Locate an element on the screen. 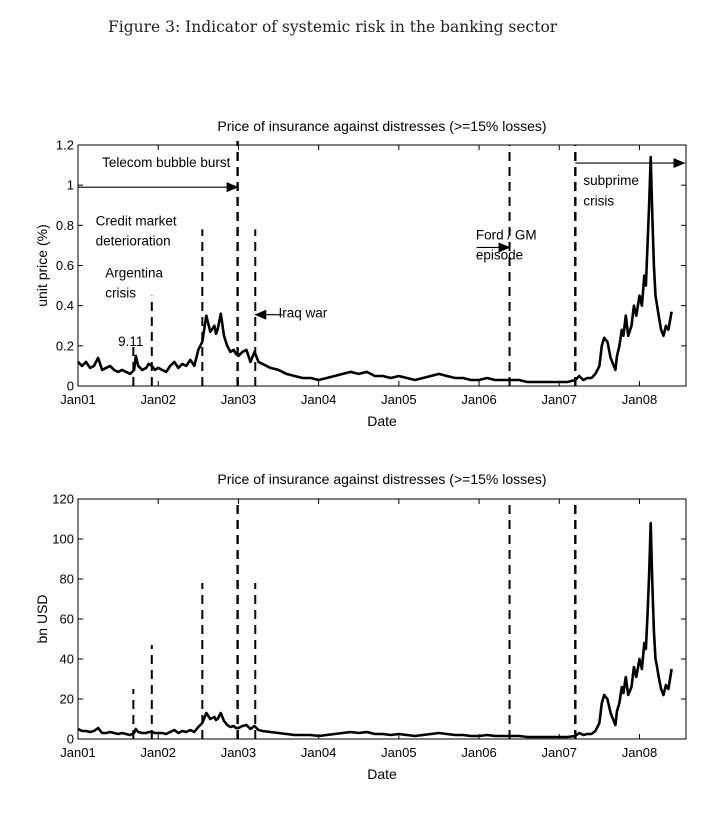 The image size is (724, 815). annotation-label: Telecom bubble burst is located at coordinates (166, 162).